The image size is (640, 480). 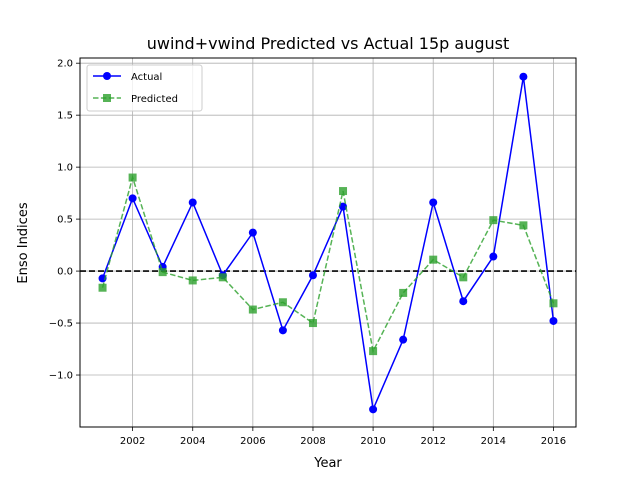 What do you see at coordinates (61, 324) in the screenshot?
I see `y-tick-label: −0.5` at bounding box center [61, 324].